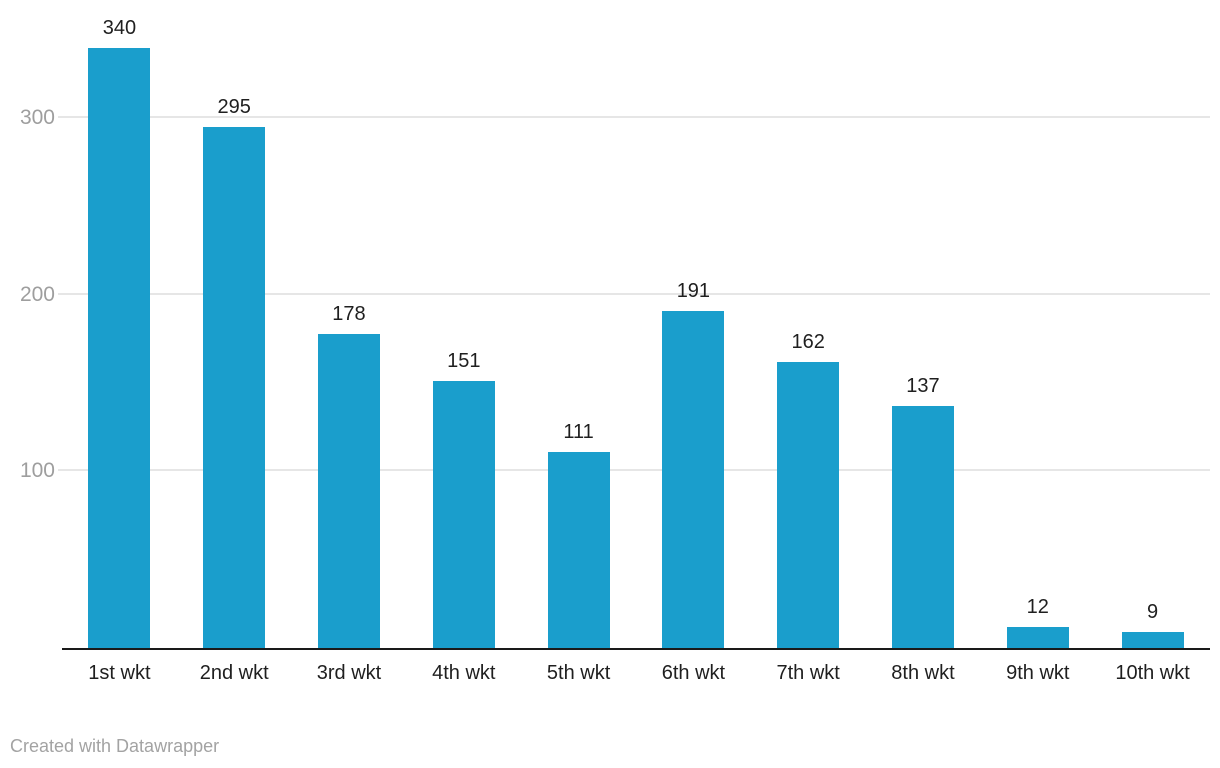 The height and width of the screenshot is (768, 1220). What do you see at coordinates (1152, 673) in the screenshot?
I see `x-axis-label: 10th wkt` at bounding box center [1152, 673].